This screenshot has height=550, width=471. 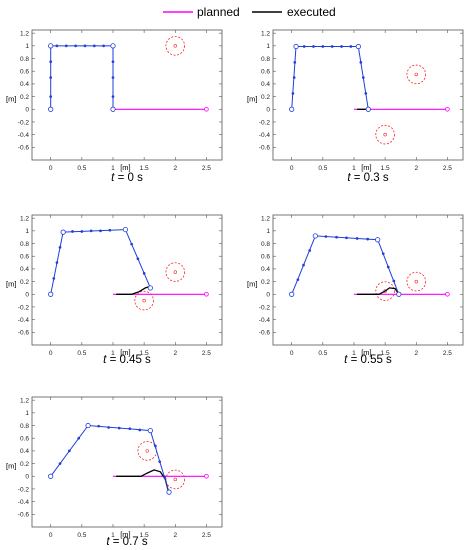 What do you see at coordinates (133, 290) in the screenshot?
I see `executed-path` at bounding box center [133, 290].